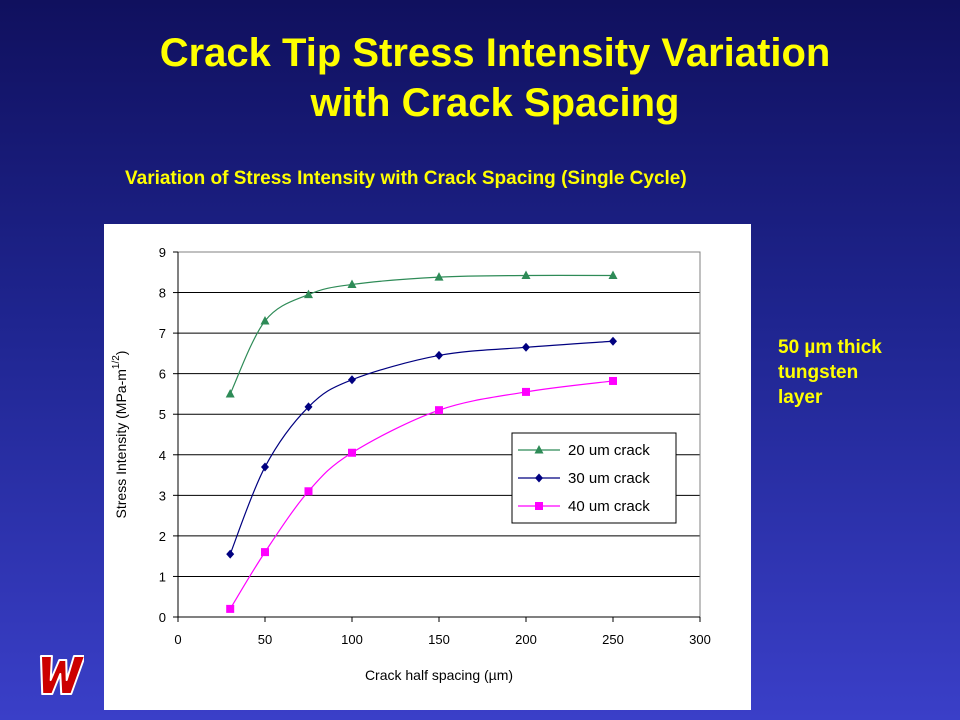 The image size is (960, 720). I want to click on y-tick-label-8: 8, so click(162, 293).